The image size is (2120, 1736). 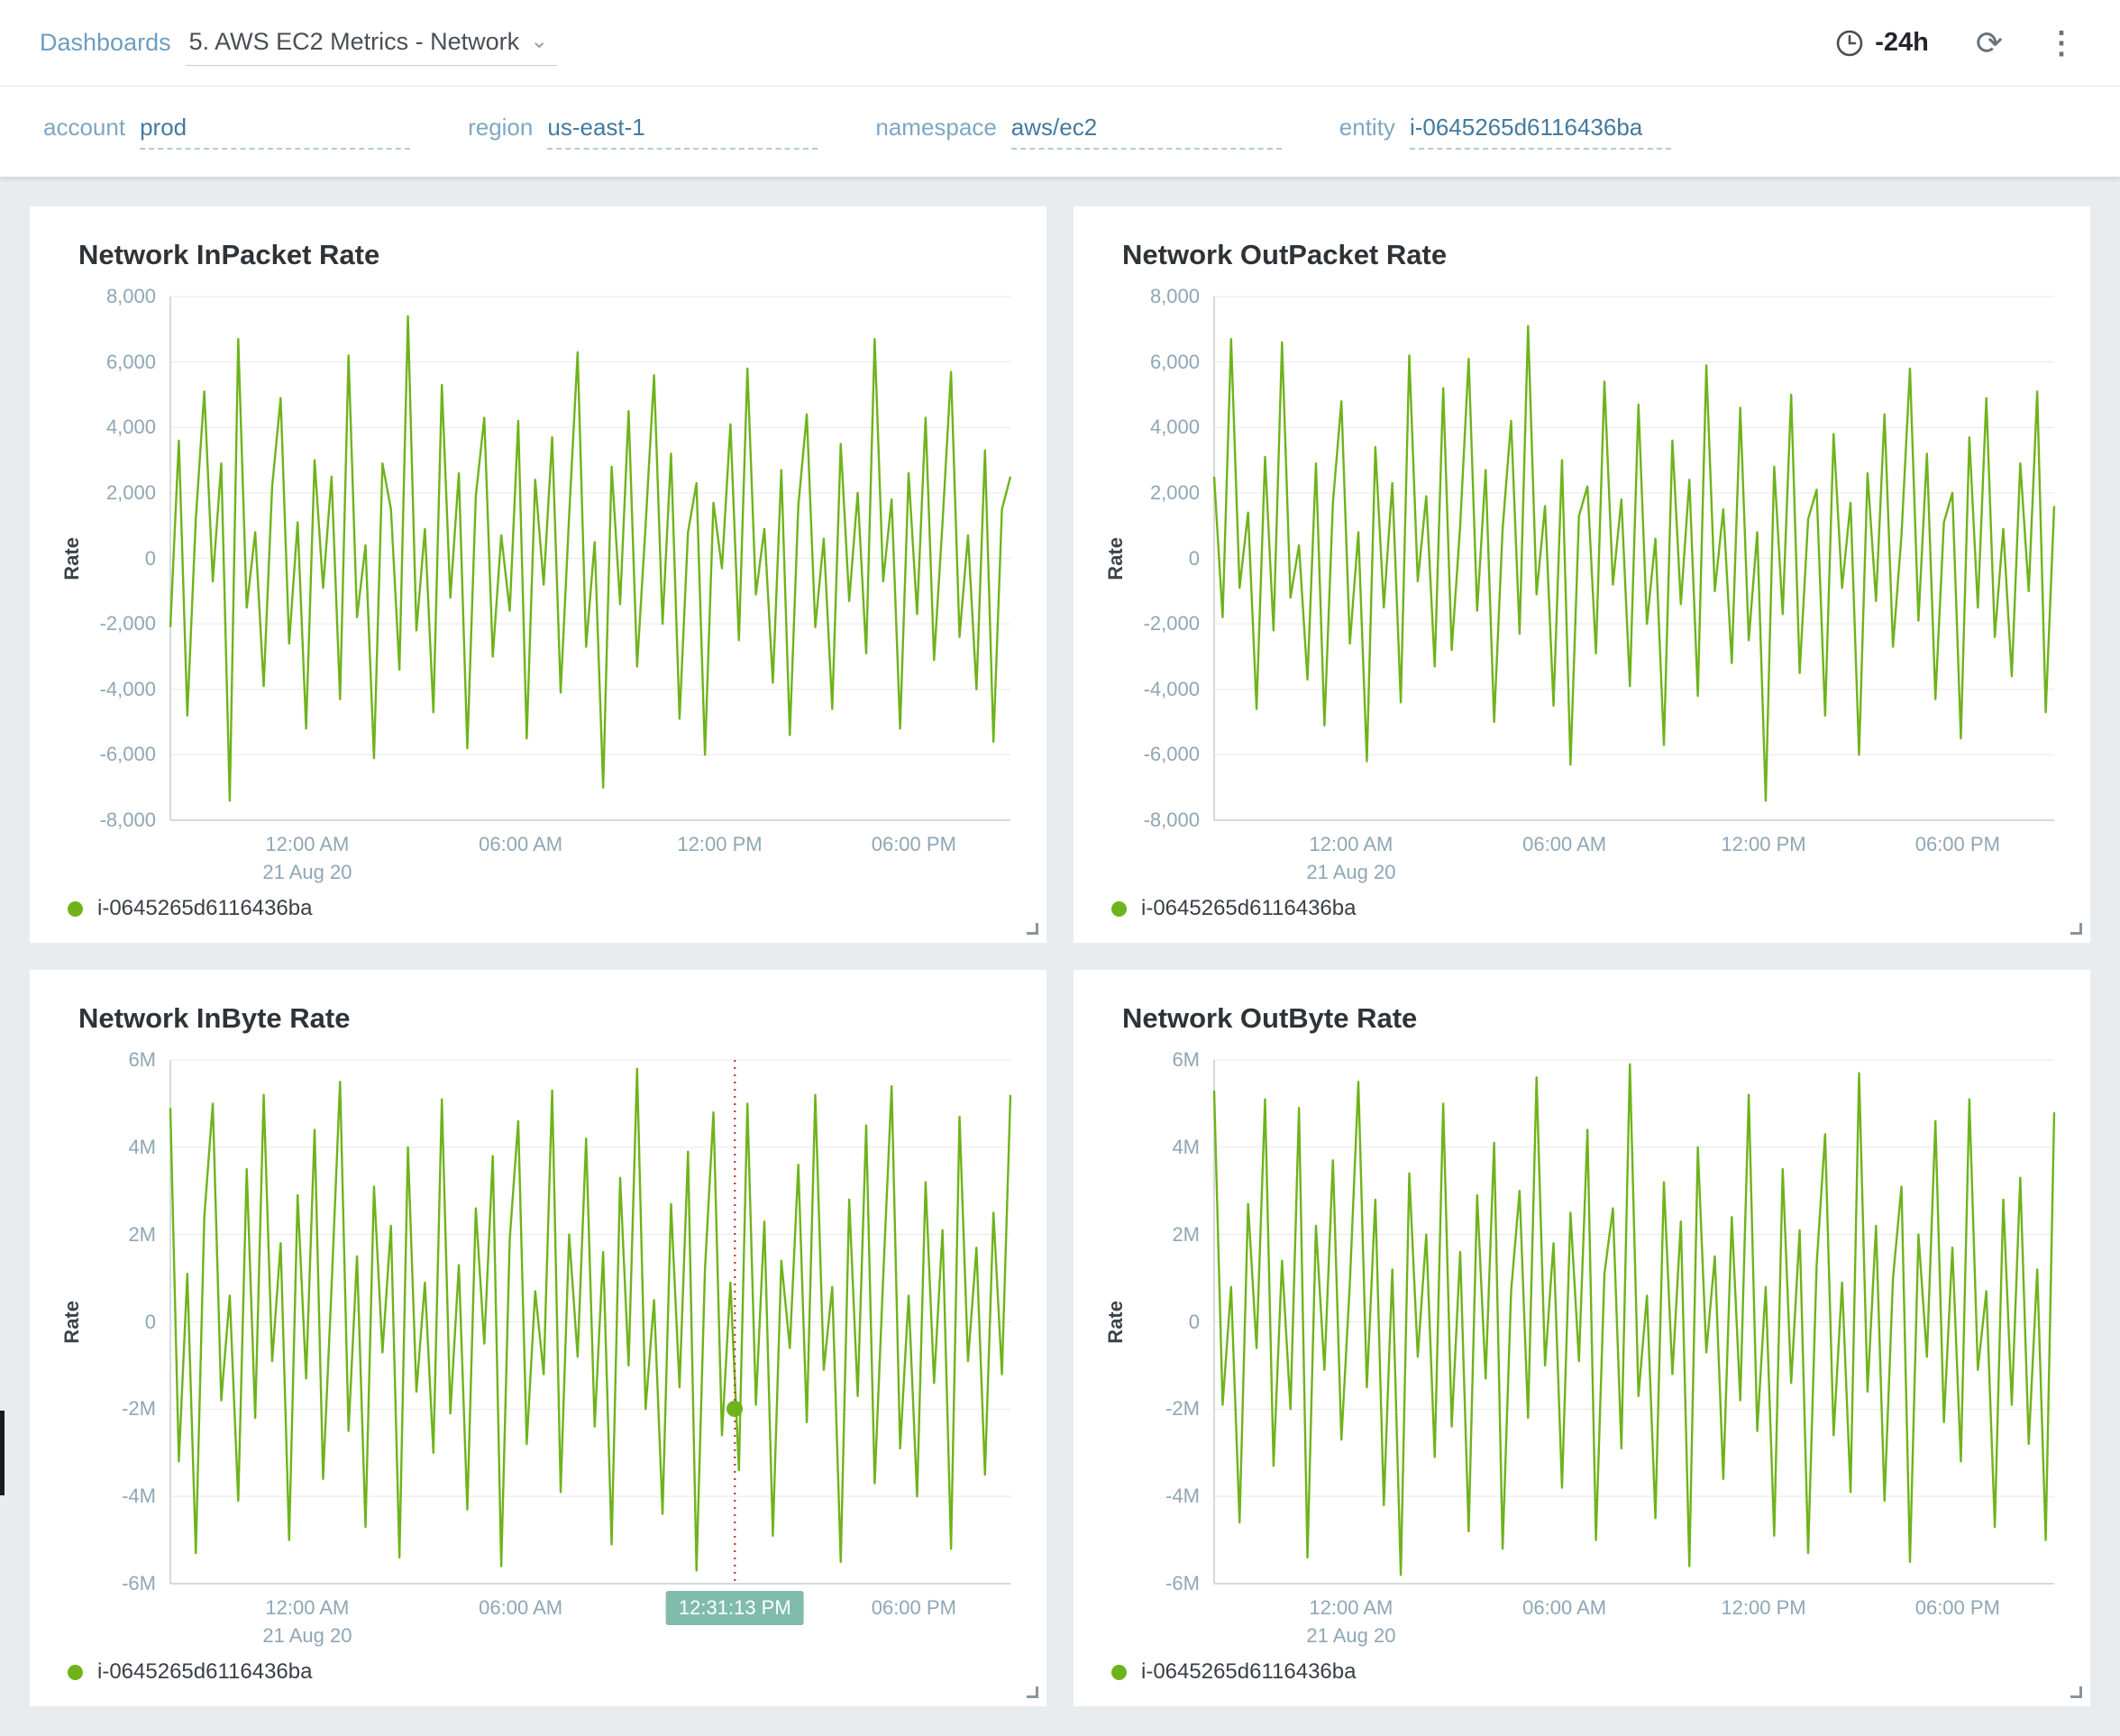 What do you see at coordinates (936, 127) in the screenshot?
I see `filter-namespace-label: namespace` at bounding box center [936, 127].